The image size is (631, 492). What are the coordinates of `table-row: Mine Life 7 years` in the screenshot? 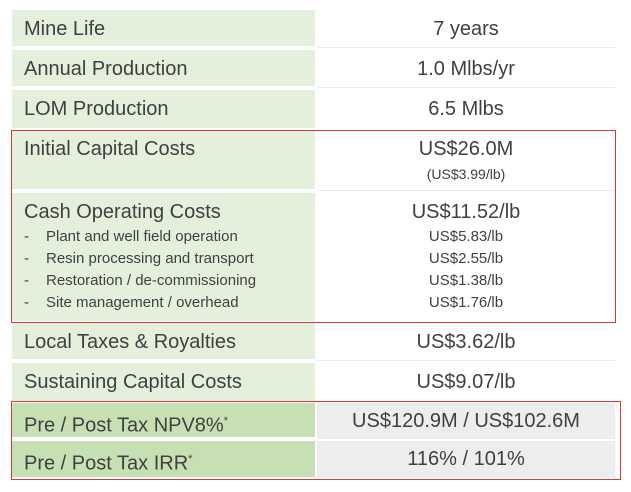 It's located at (313, 29).